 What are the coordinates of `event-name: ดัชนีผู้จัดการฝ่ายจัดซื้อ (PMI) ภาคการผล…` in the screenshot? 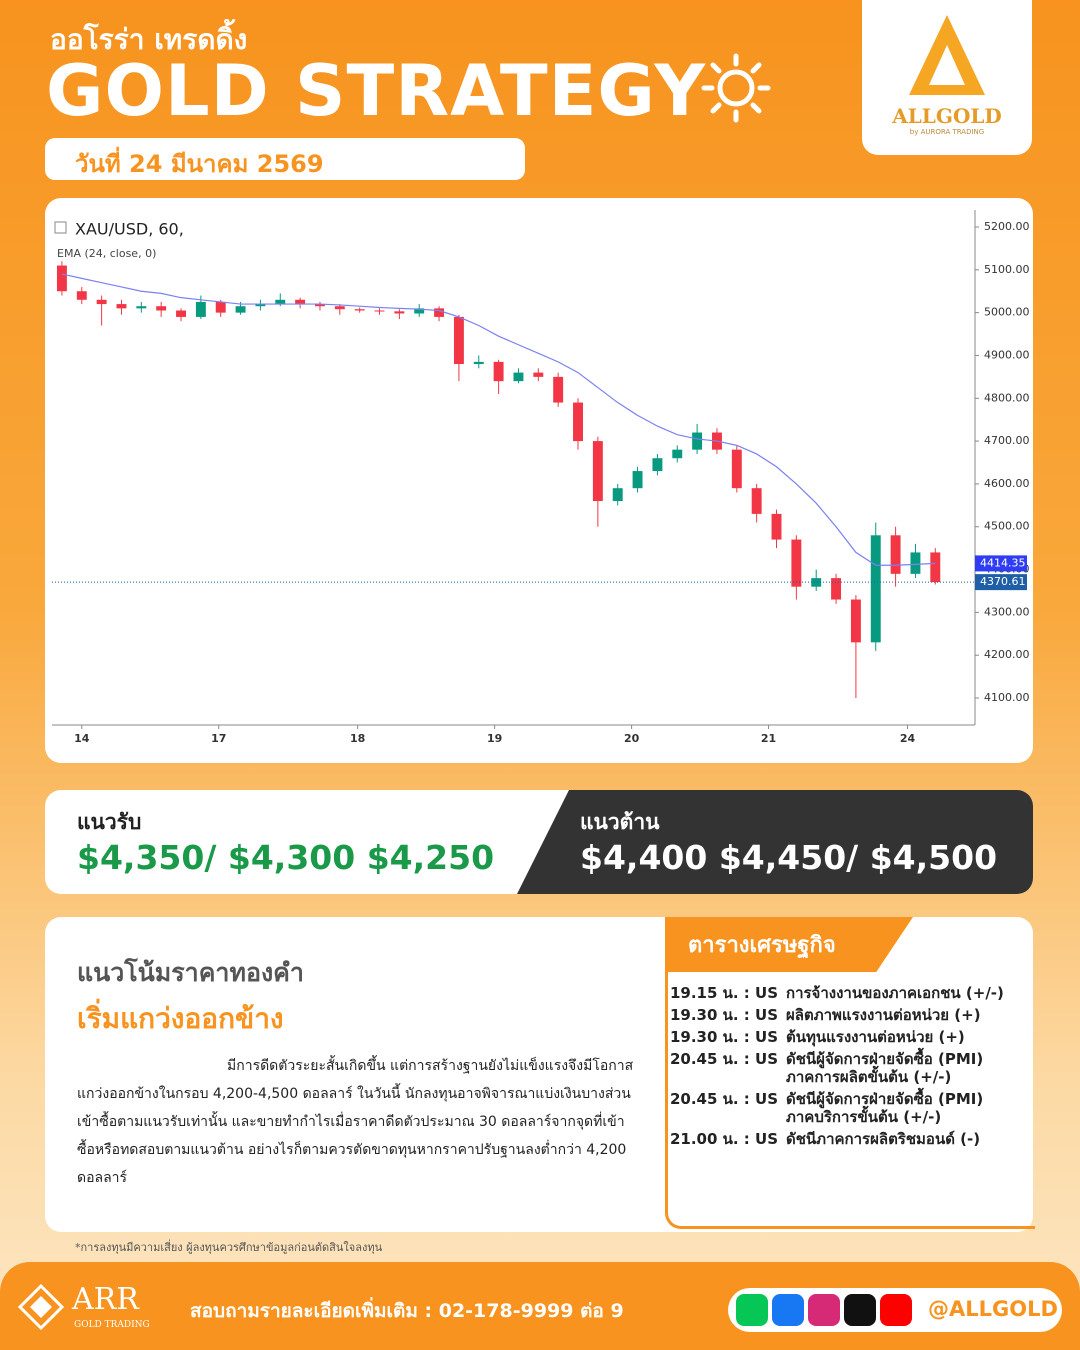 It's located at (885, 1068).